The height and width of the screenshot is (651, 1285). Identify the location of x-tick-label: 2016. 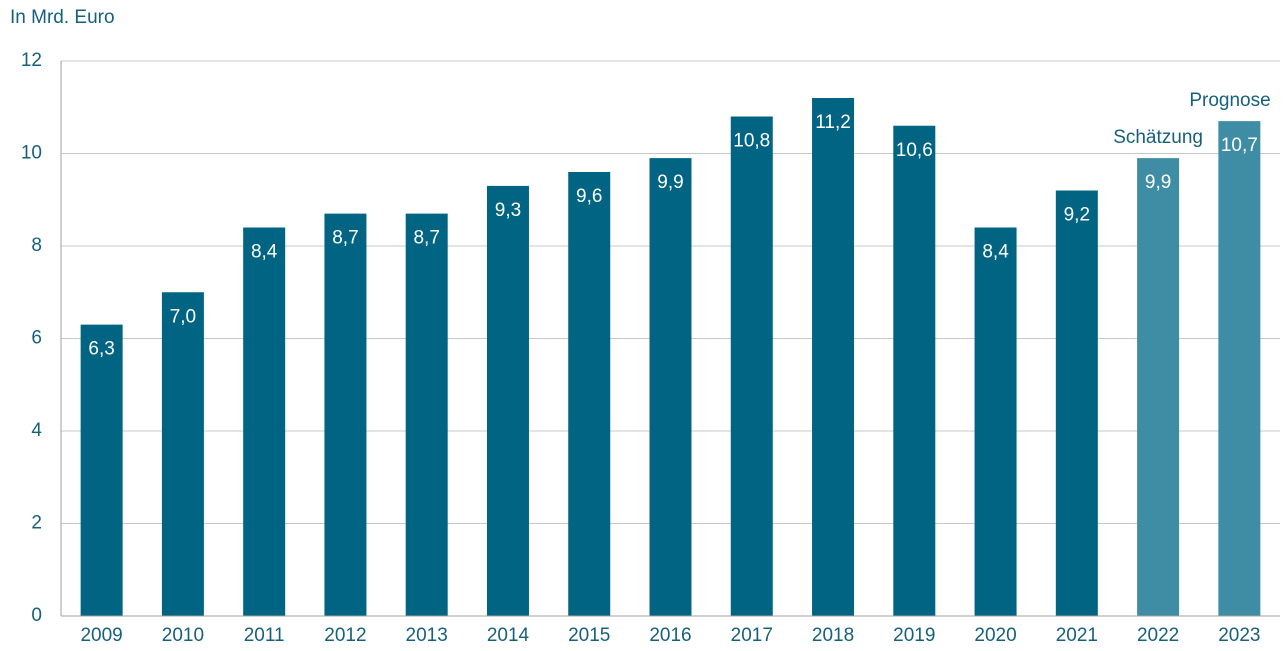
(670, 635).